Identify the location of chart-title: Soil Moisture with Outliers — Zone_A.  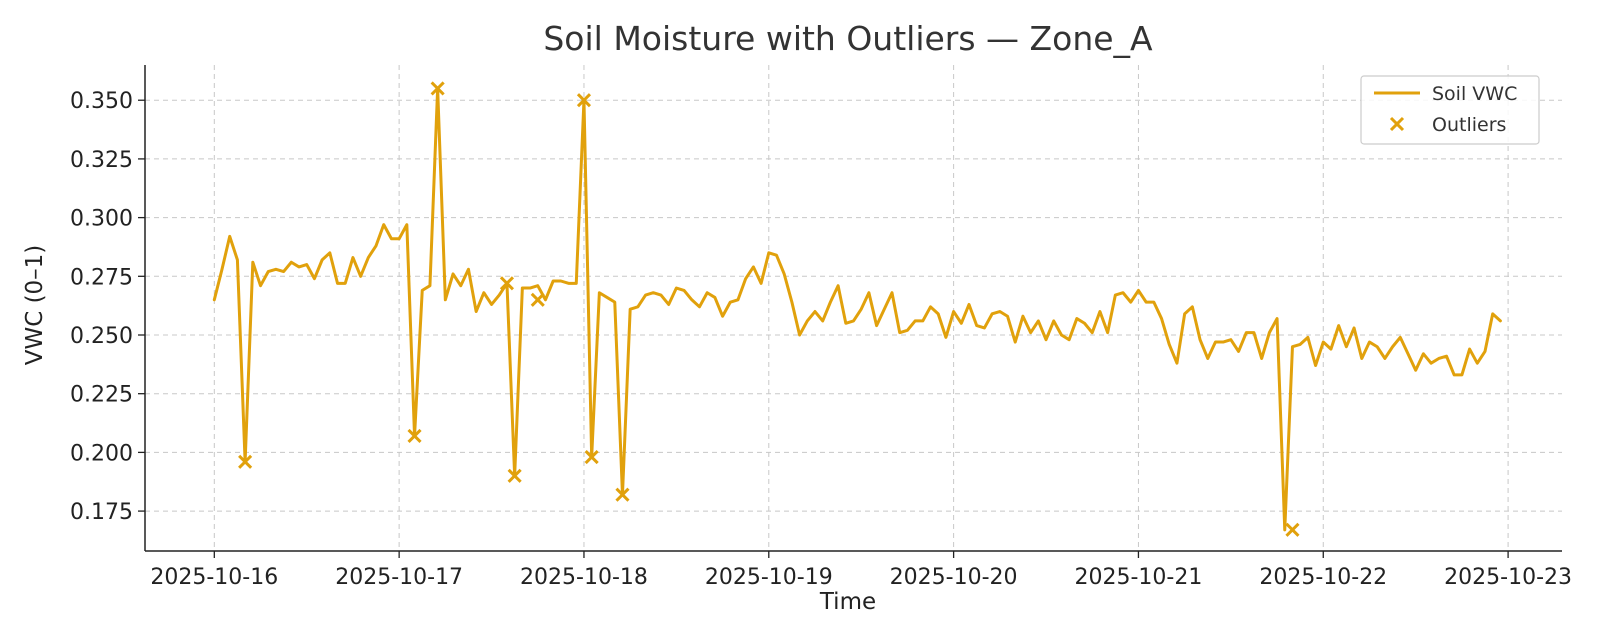
(848, 38).